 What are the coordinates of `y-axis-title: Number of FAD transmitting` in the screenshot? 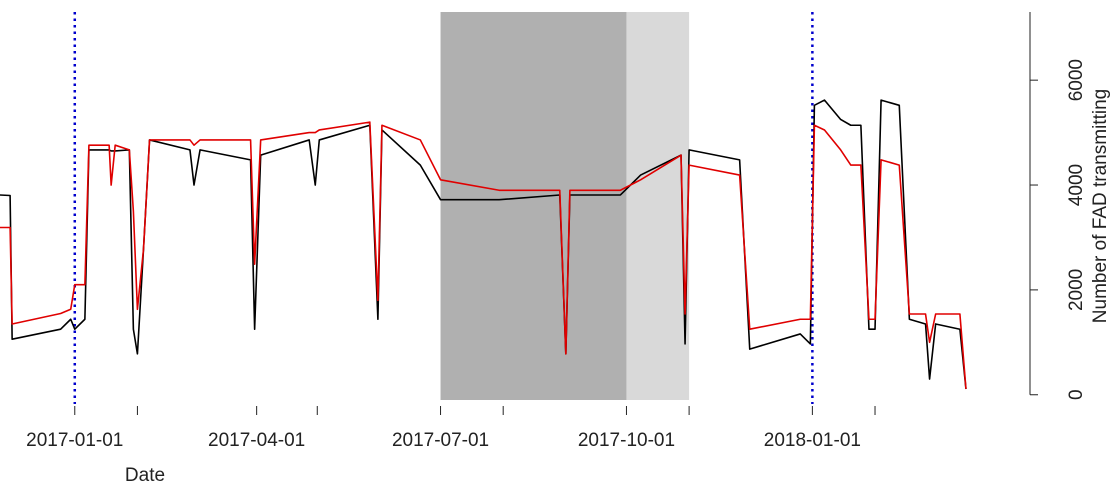 It's located at (1100, 206).